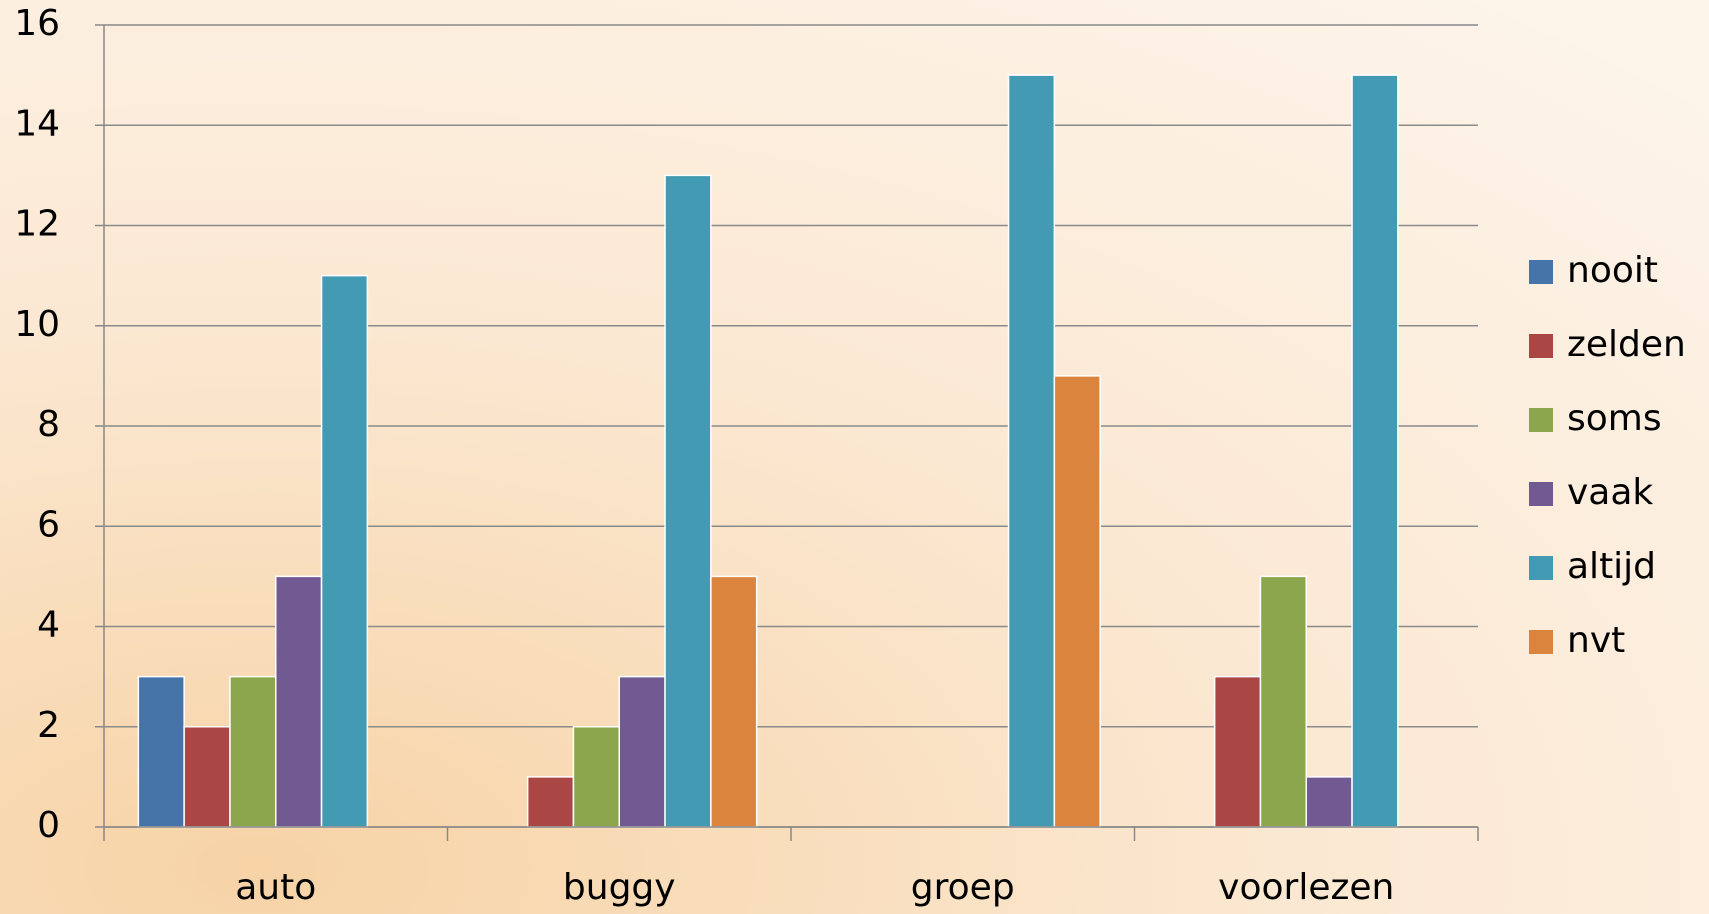  What do you see at coordinates (48, 725) in the screenshot?
I see `y-tick-label: 2` at bounding box center [48, 725].